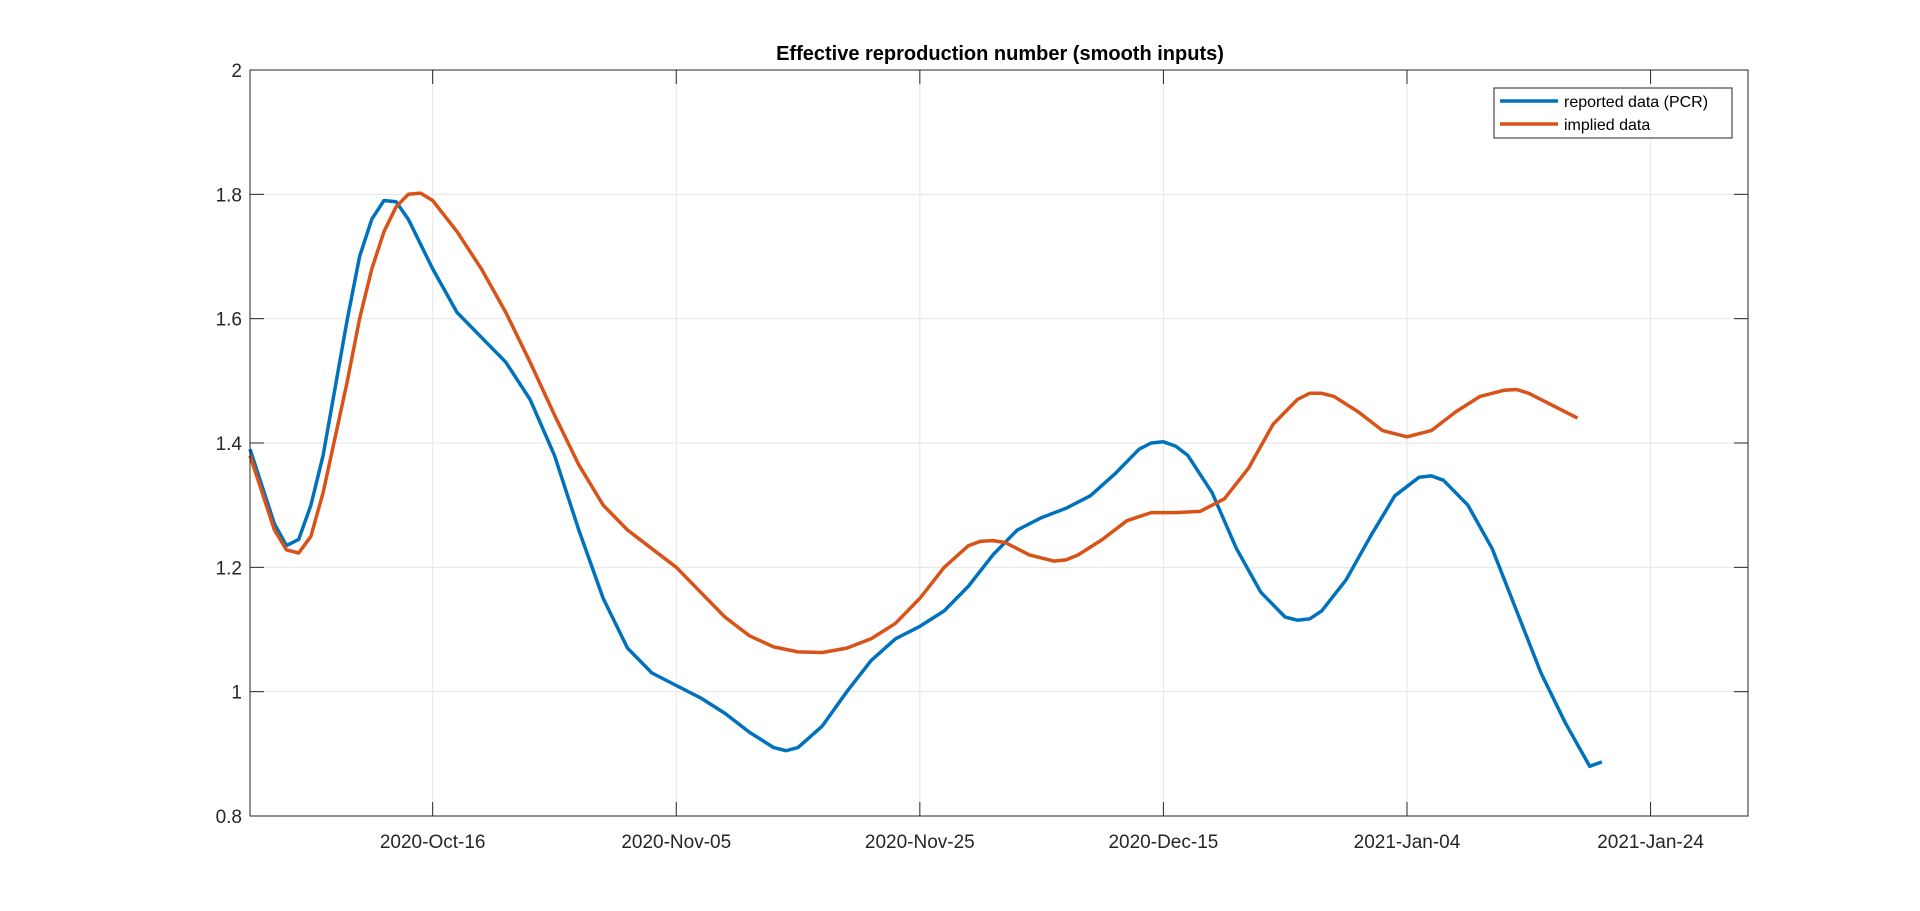 The width and height of the screenshot is (1920, 911). I want to click on y-tick-label: 1.4, so click(229, 444).